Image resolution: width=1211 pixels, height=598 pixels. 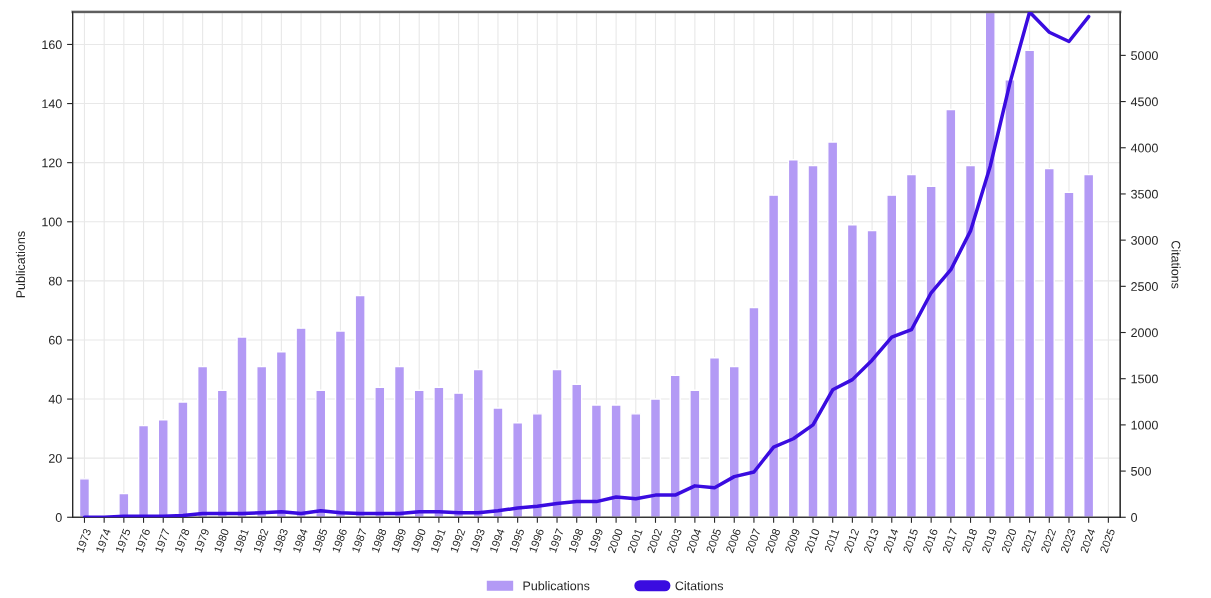 What do you see at coordinates (989, 541) in the screenshot?
I see `x-tick-label: 2019` at bounding box center [989, 541].